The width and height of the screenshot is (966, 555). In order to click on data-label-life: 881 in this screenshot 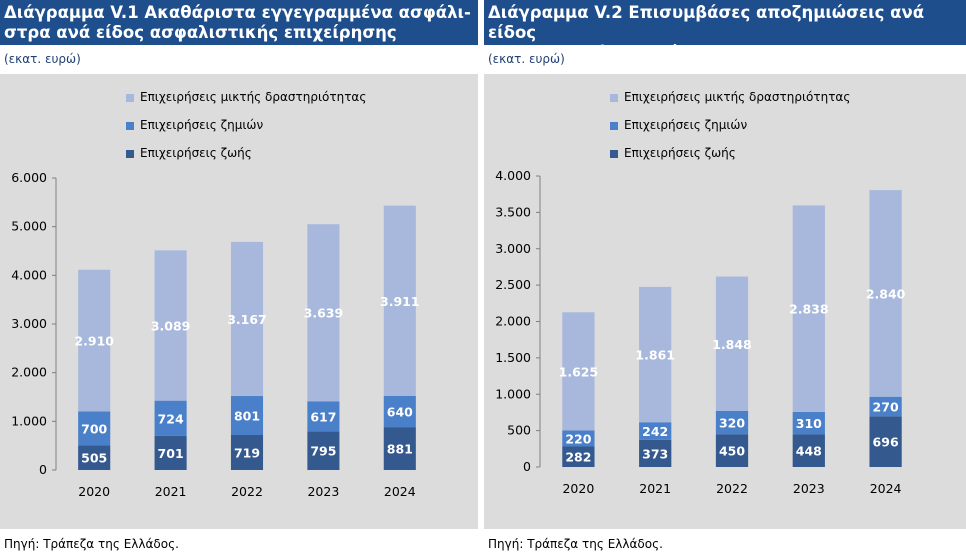, I will do `click(400, 449)`.